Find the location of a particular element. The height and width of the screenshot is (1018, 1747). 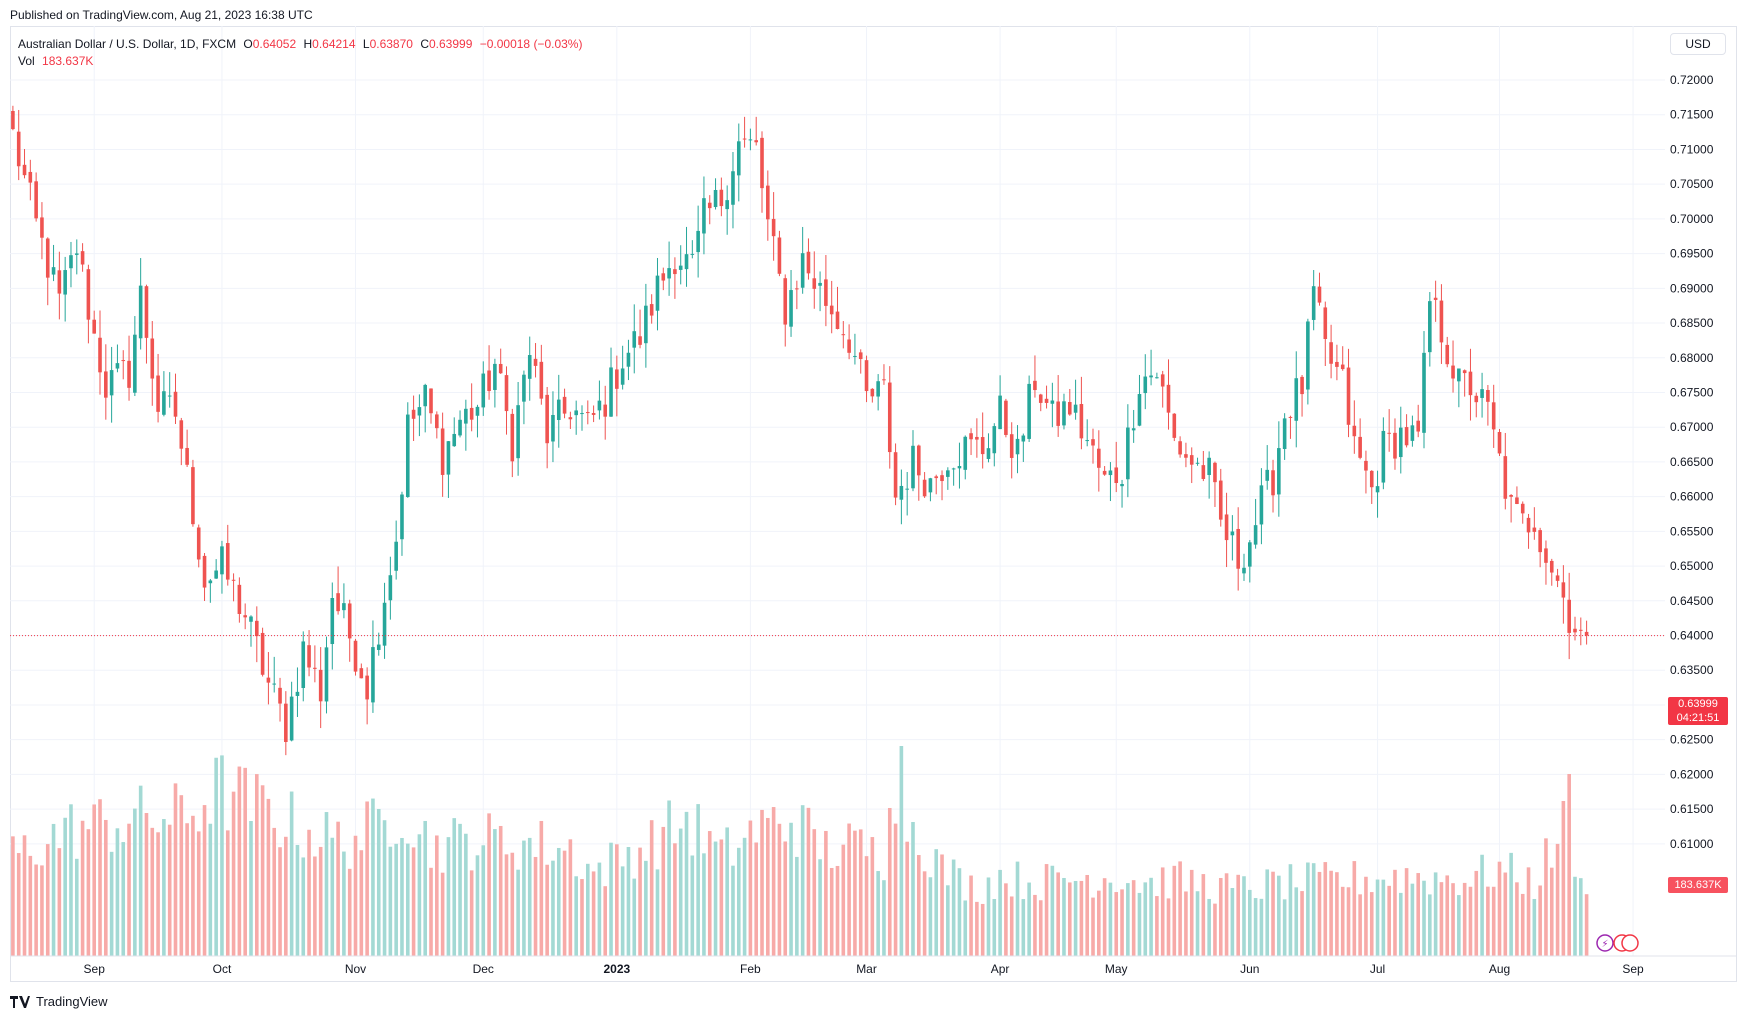

currency-button: USD is located at coordinates (1698, 44).